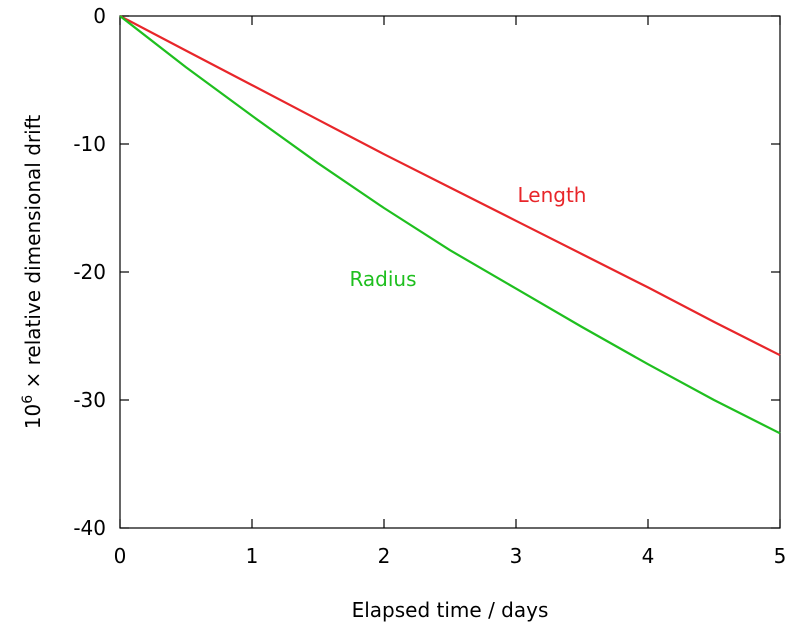  I want to click on x-tick-label: 1, so click(252, 556).